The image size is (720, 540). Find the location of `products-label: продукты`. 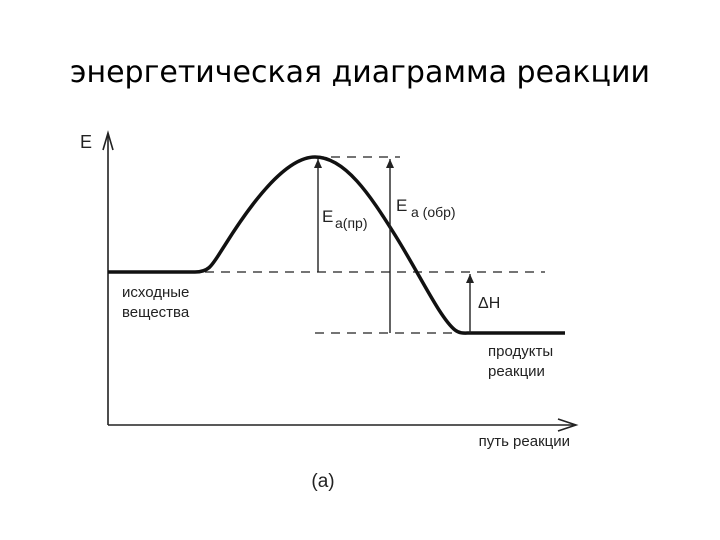

products-label: продукты is located at coordinates (520, 351).